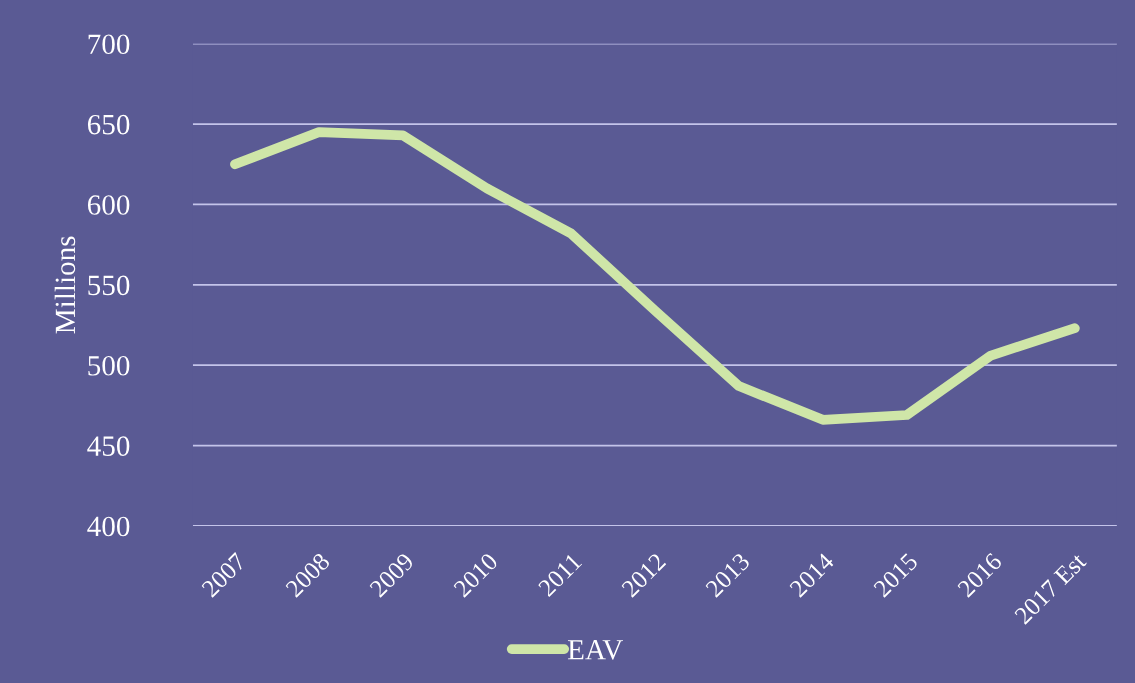  I want to click on y-tick-label: 550, so click(109, 285).